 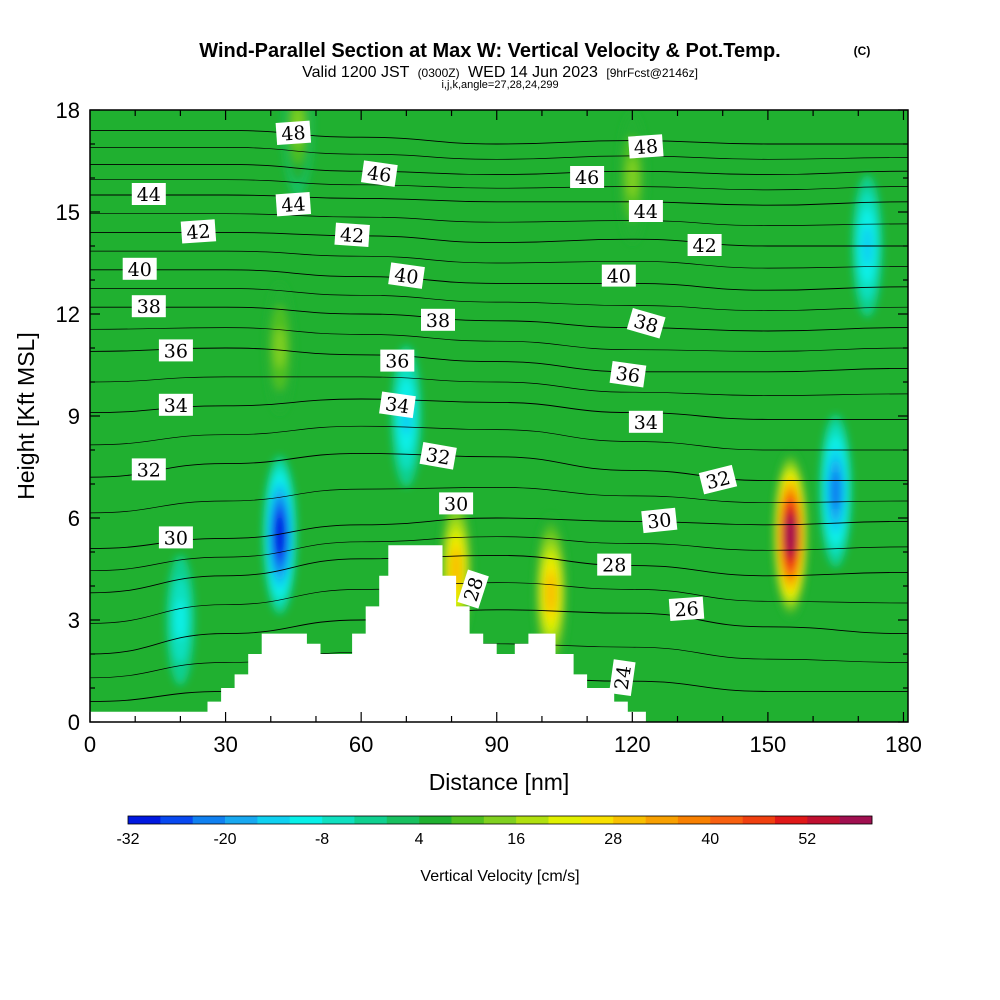 What do you see at coordinates (500, 820) in the screenshot?
I see `colorbar` at bounding box center [500, 820].